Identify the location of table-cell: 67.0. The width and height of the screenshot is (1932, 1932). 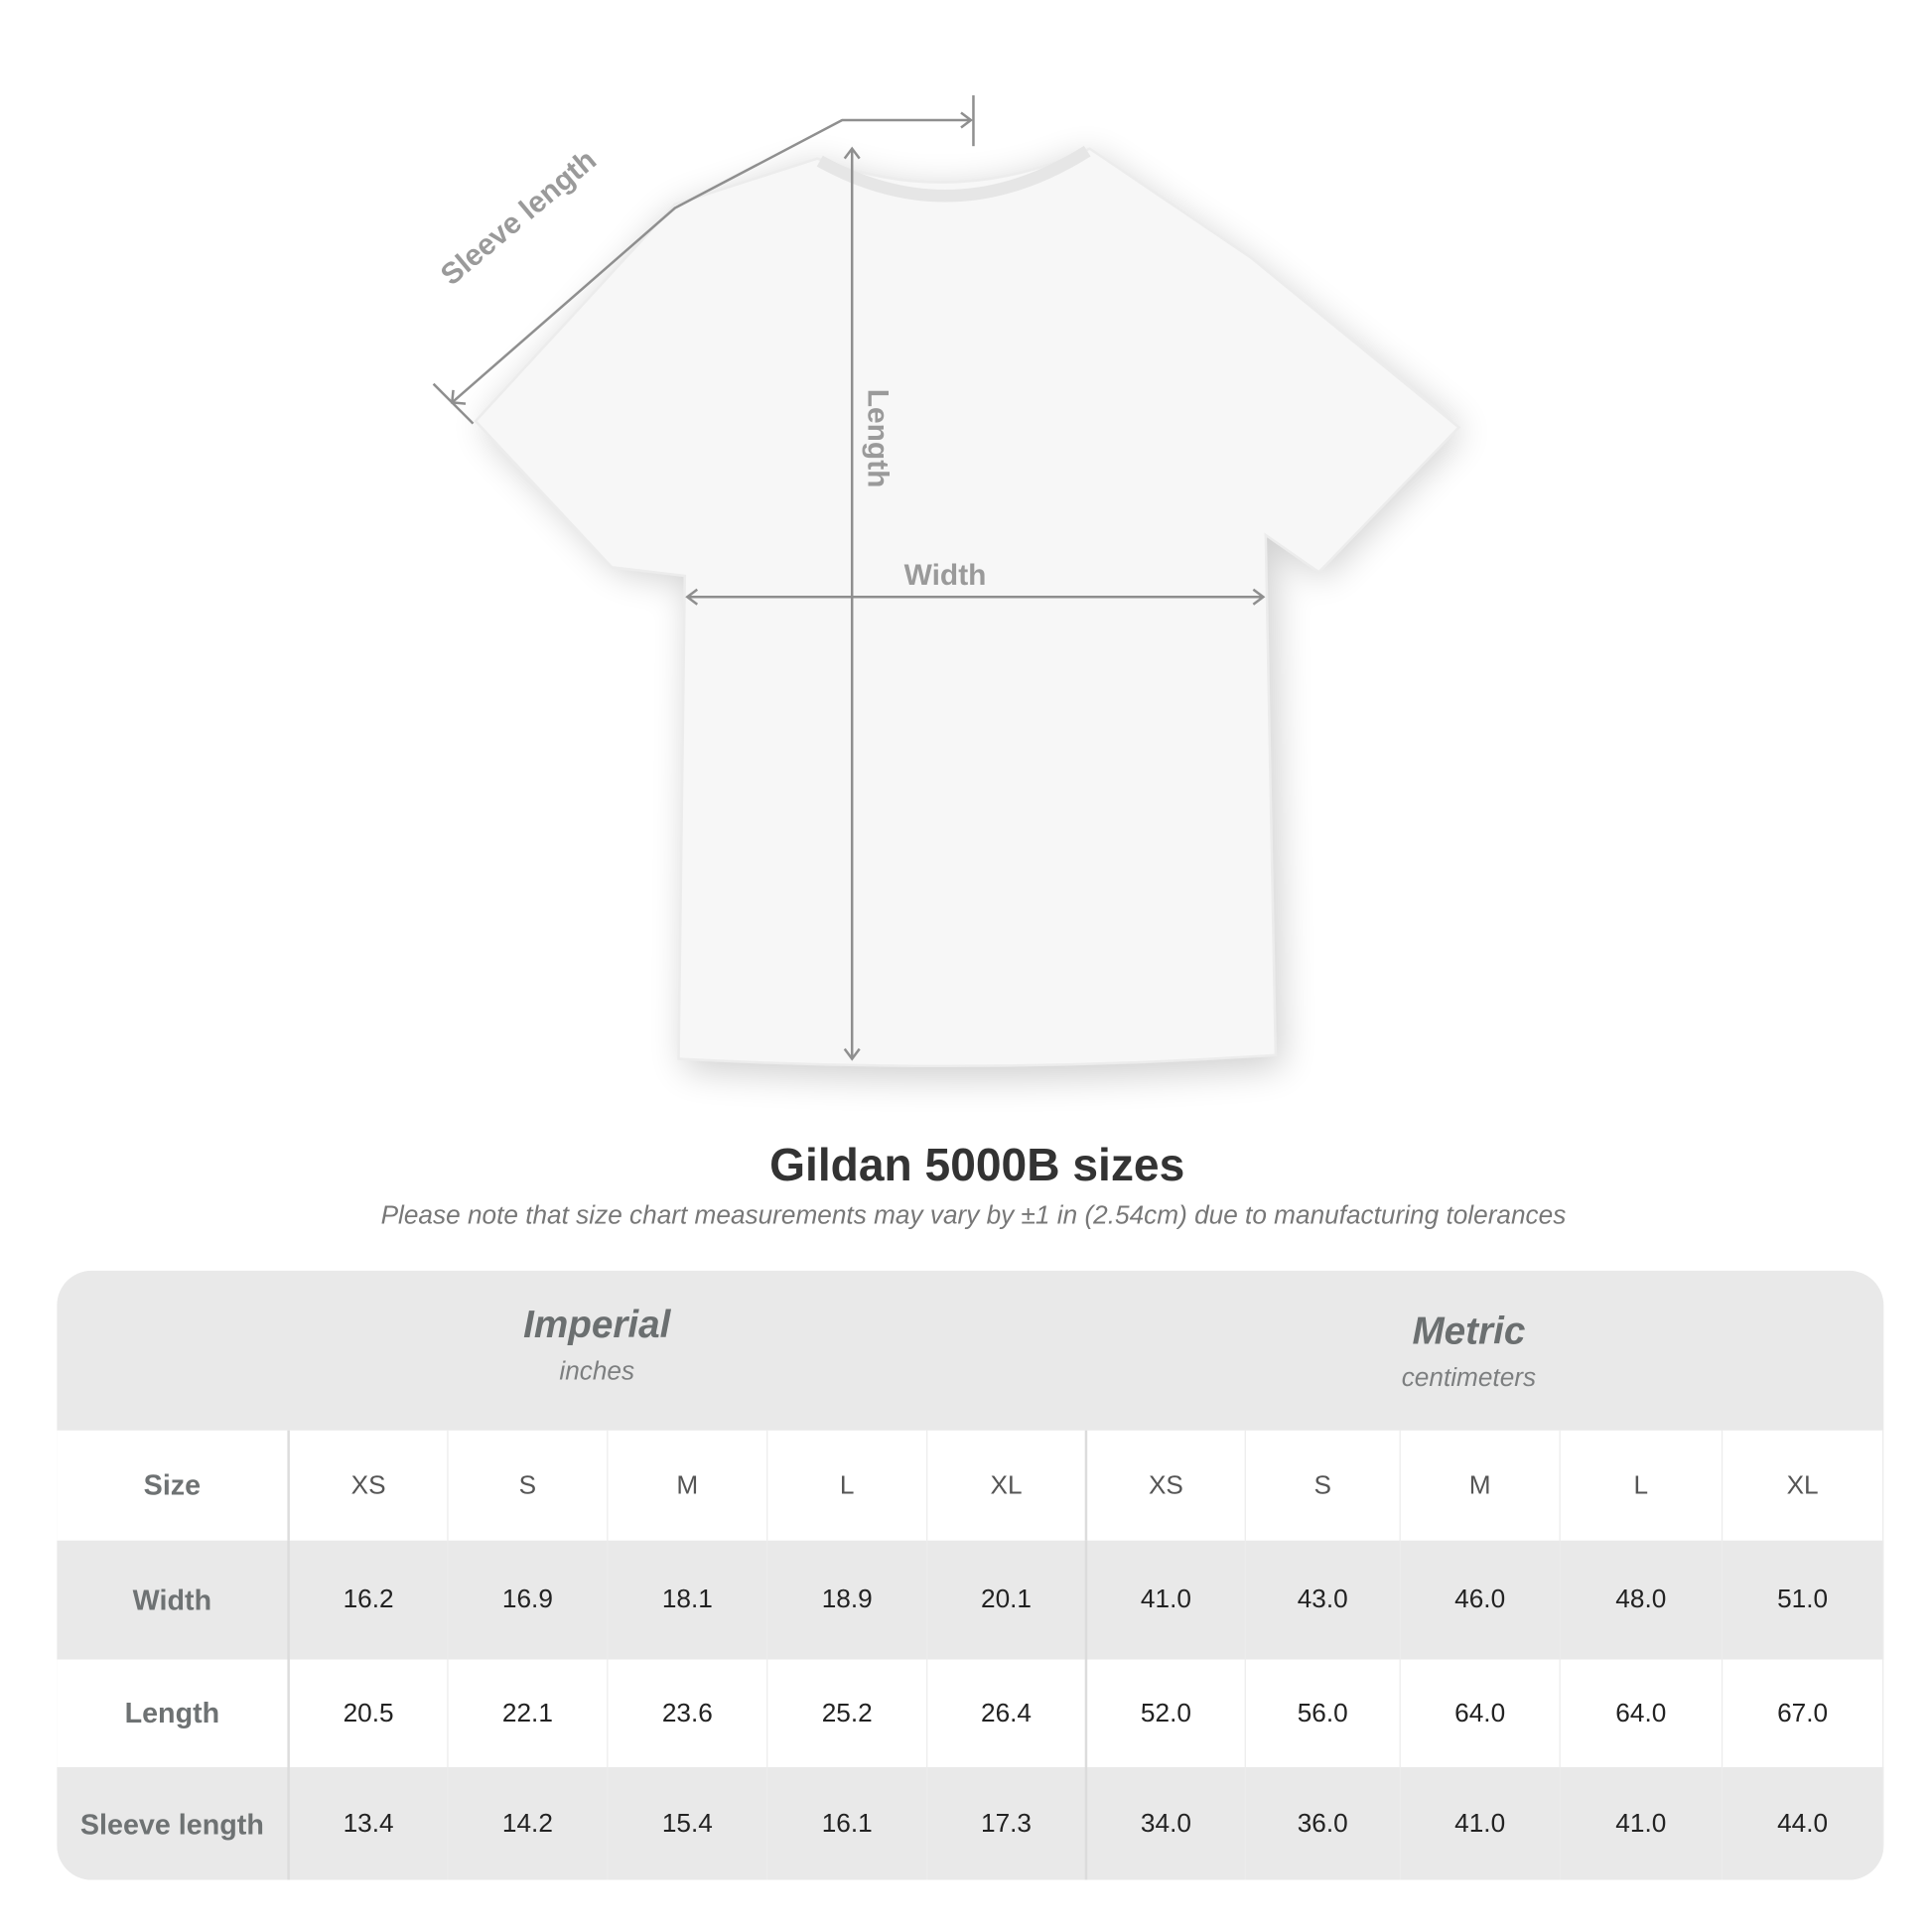
(1804, 1714).